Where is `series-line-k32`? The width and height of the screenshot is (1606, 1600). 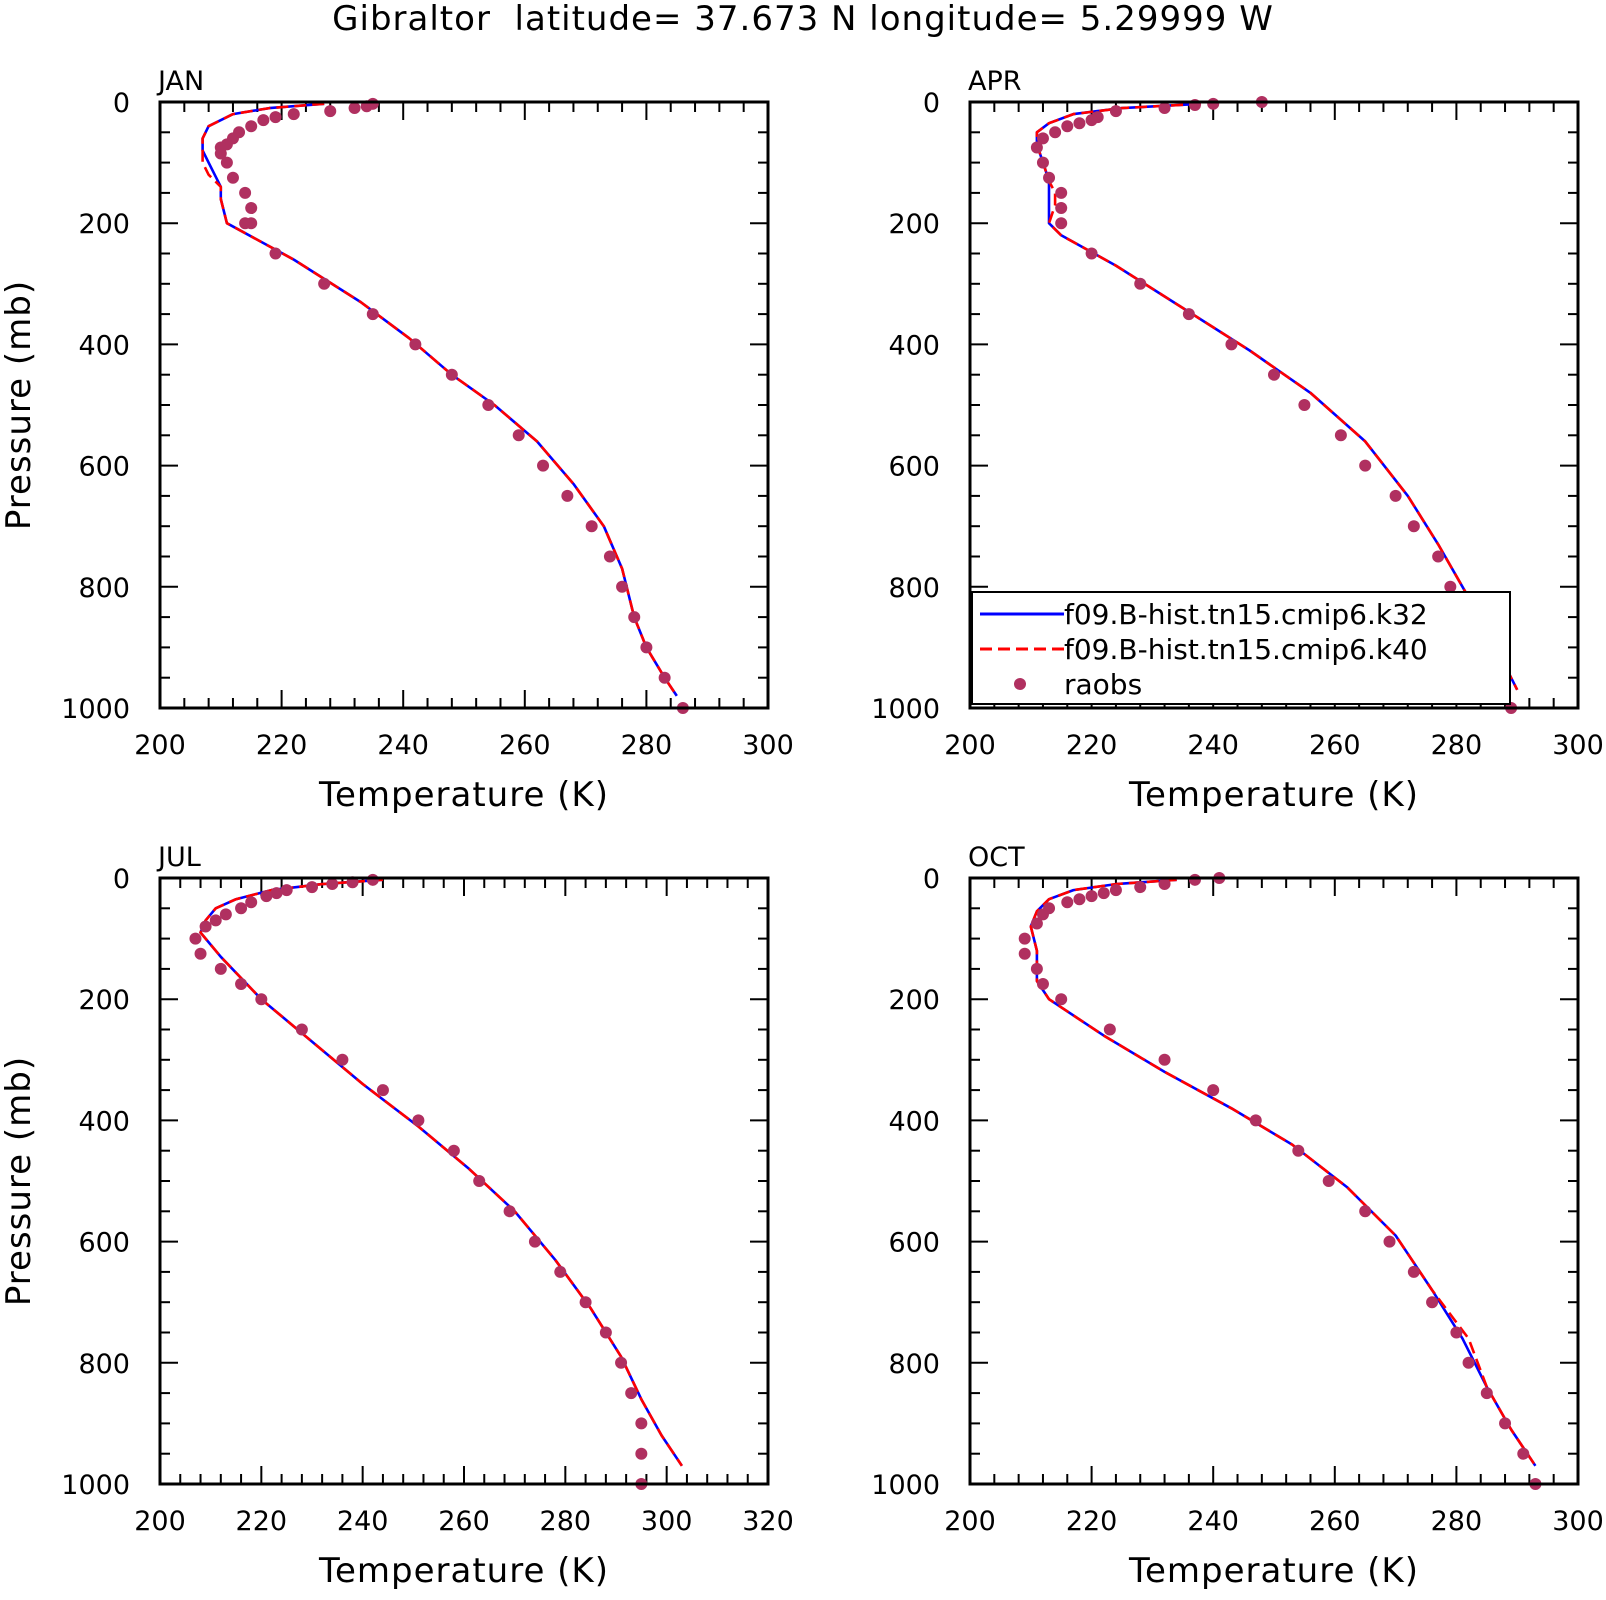 series-line-k32 is located at coordinates (1283, 1172).